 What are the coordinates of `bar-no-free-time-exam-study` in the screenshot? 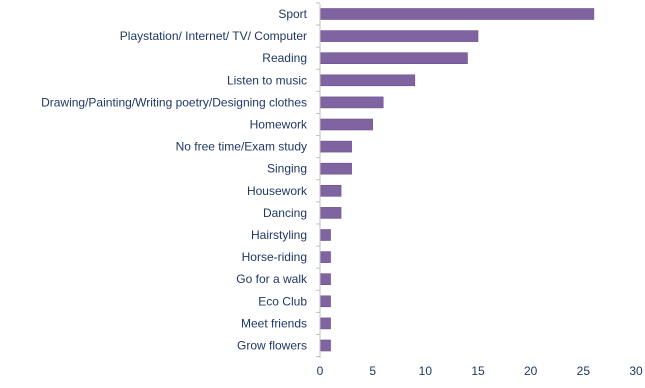 It's located at (335, 146).